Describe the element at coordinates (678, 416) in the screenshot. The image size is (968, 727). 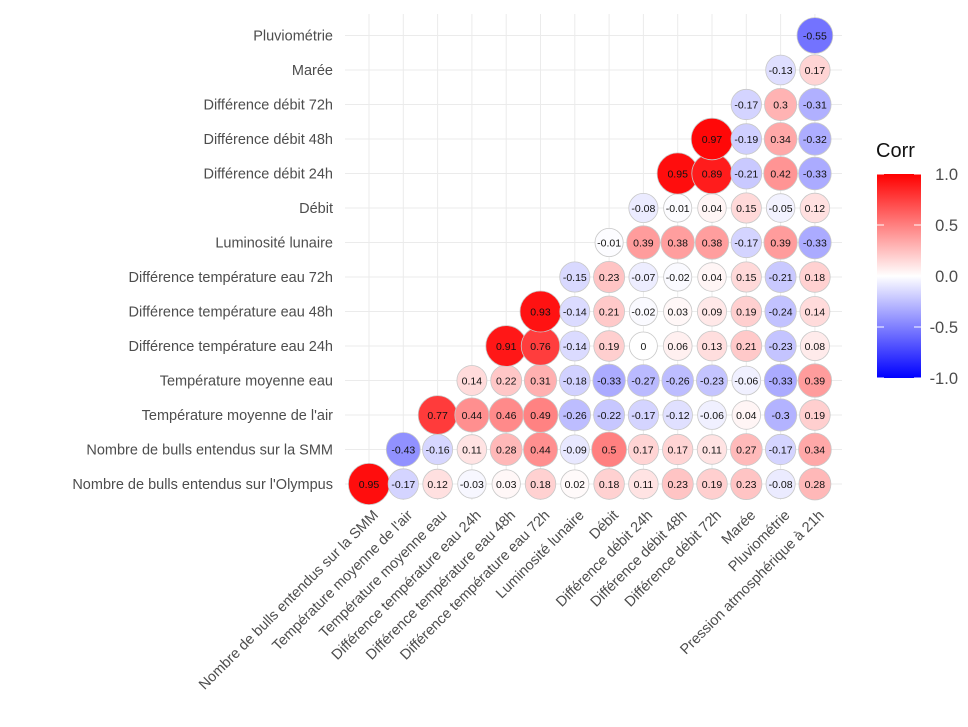
I see `correlation-value-label: -0.12` at that location.